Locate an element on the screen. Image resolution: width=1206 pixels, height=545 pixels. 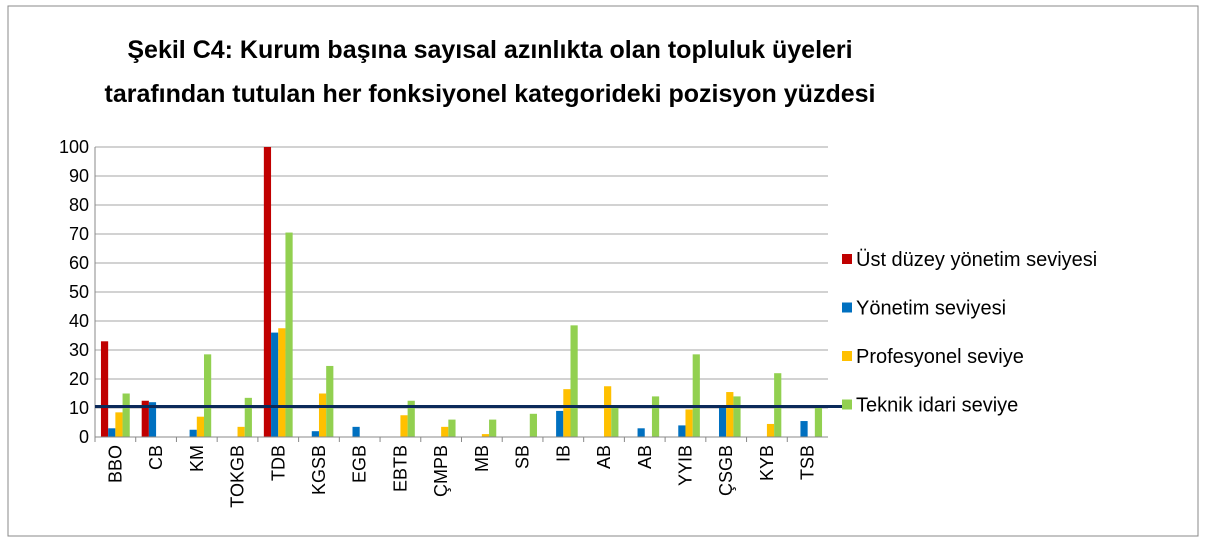
y-tick-label: 10 is located at coordinates (79, 408).